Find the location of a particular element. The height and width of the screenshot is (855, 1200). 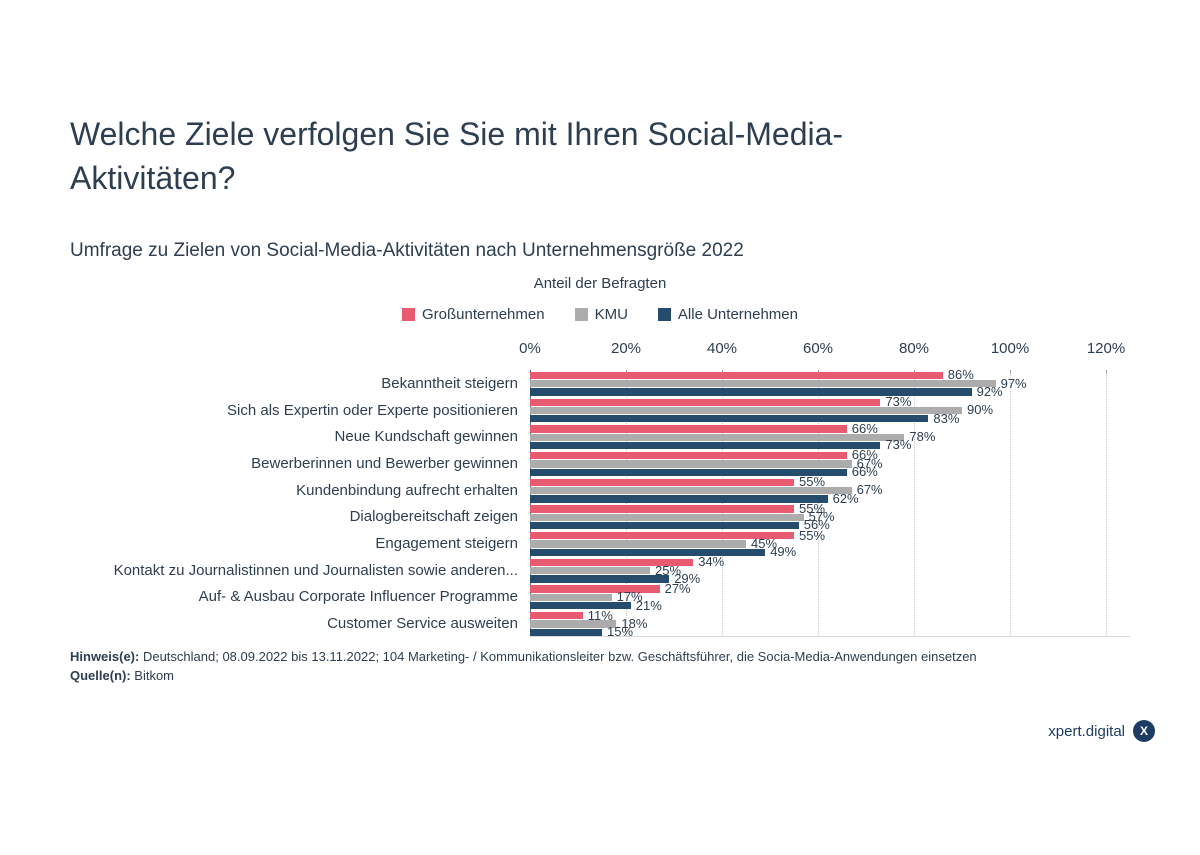

category-label: Kundenbindung aufrecht erhalten is located at coordinates (407, 490).